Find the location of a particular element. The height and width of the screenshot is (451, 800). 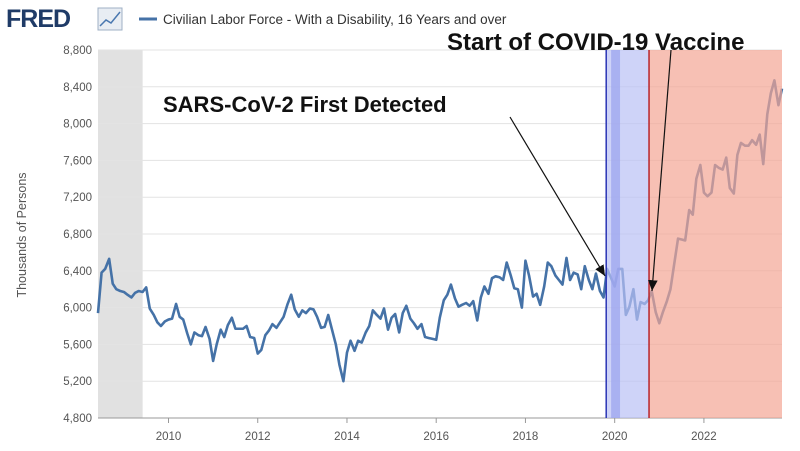

y-tick-label: 6,400 is located at coordinates (77, 272).